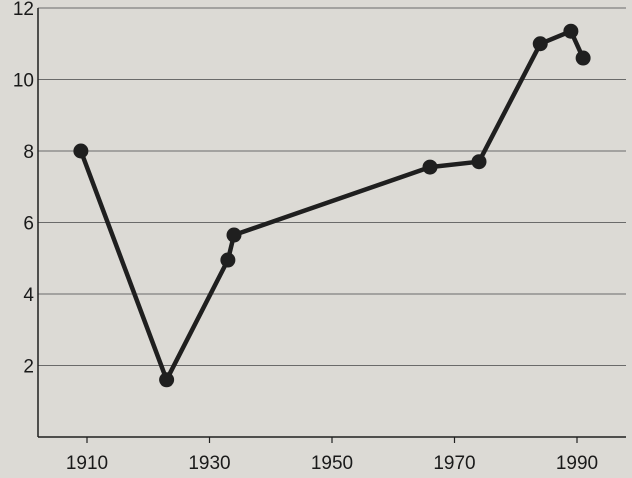  Describe the element at coordinates (28, 224) in the screenshot. I see `y-tick-label: 6` at that location.